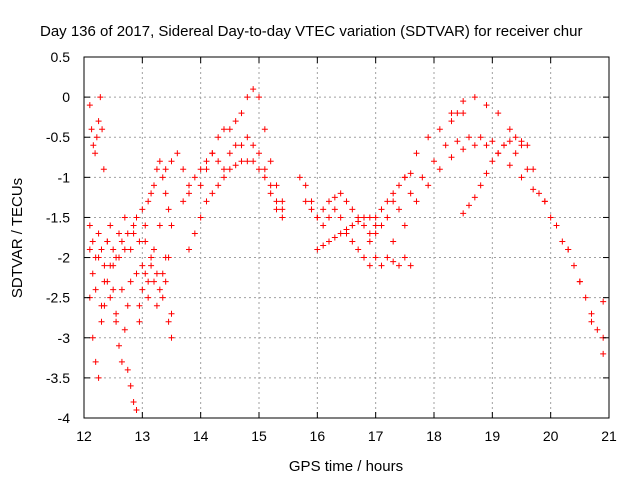 This screenshot has height=480, width=640. Describe the element at coordinates (551, 436) in the screenshot. I see `x-tick-label: 20` at that location.